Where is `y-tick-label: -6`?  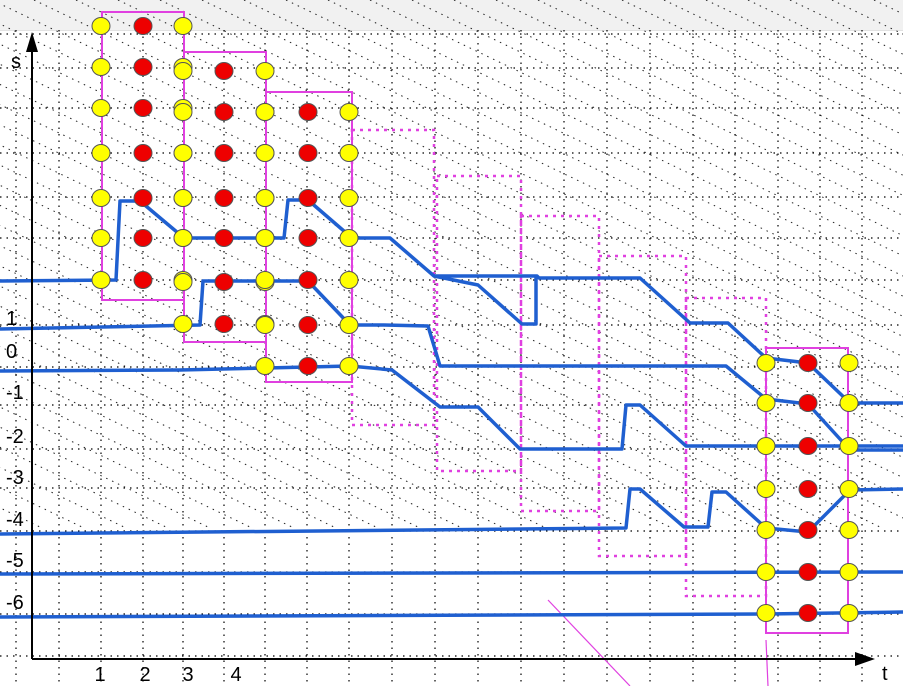
y-tick-label: -6 is located at coordinates (15, 603).